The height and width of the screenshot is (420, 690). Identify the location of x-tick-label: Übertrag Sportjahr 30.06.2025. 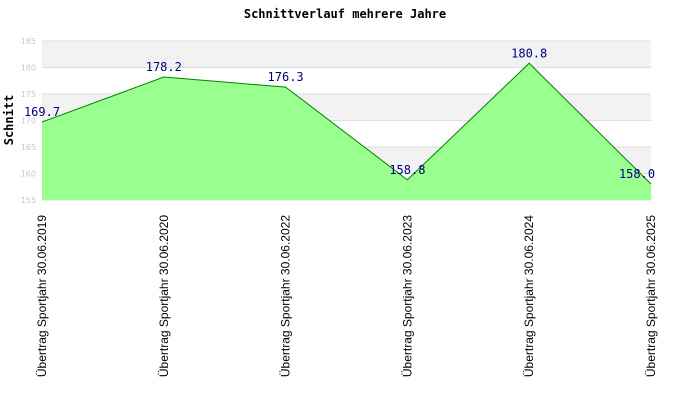
(651, 296).